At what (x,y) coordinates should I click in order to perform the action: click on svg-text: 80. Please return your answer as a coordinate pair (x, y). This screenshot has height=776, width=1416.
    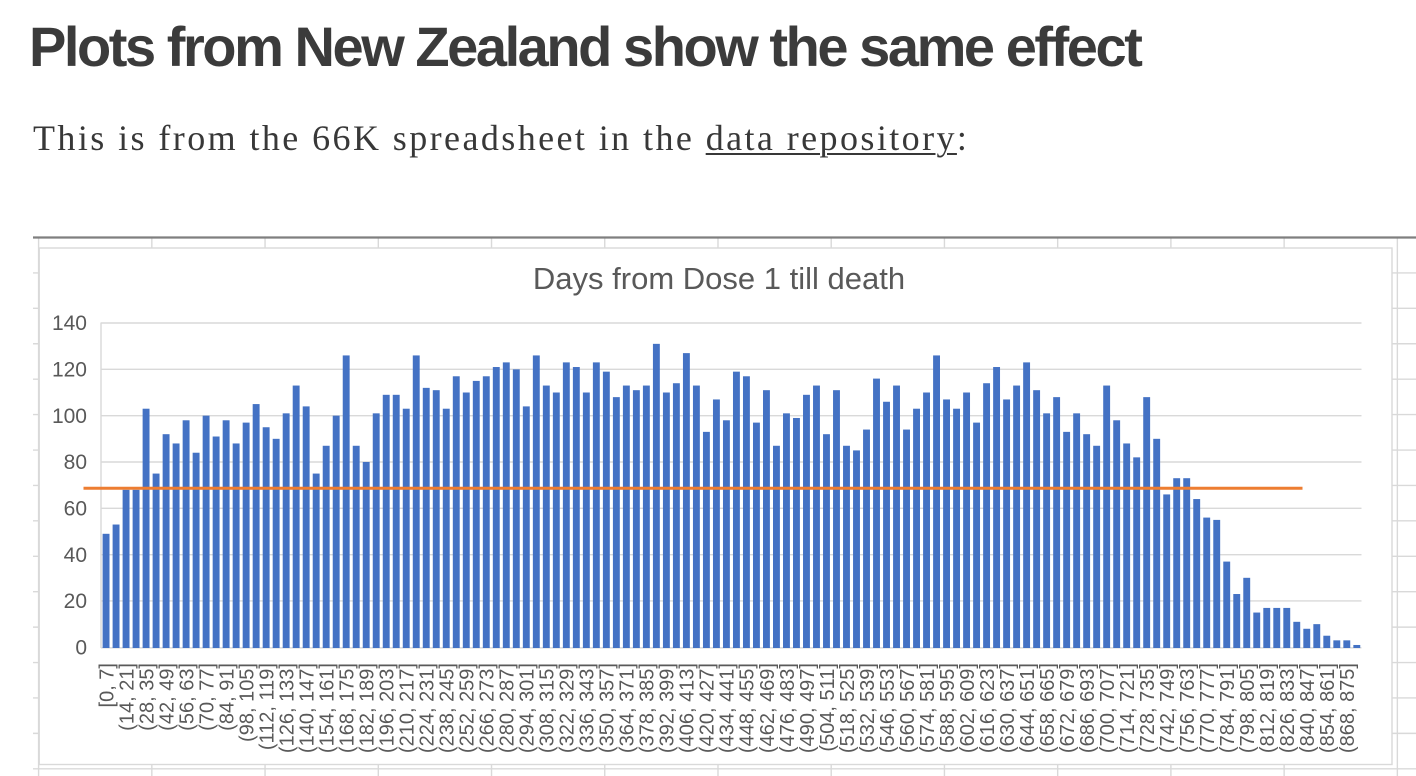
    Looking at the image, I should click on (75, 462).